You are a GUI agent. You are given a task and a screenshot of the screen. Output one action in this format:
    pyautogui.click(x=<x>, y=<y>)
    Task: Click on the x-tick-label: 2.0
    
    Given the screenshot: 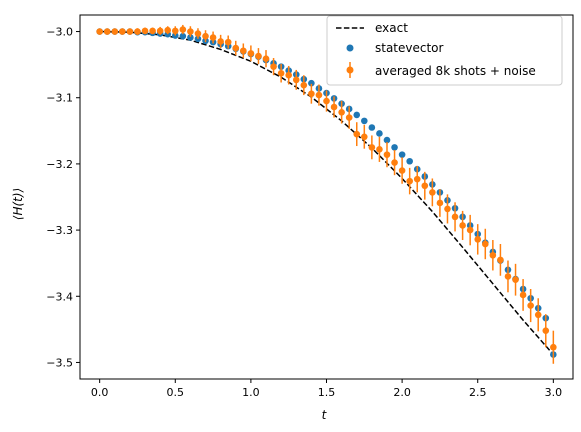 What is the action you would take?
    pyautogui.click(x=402, y=392)
    